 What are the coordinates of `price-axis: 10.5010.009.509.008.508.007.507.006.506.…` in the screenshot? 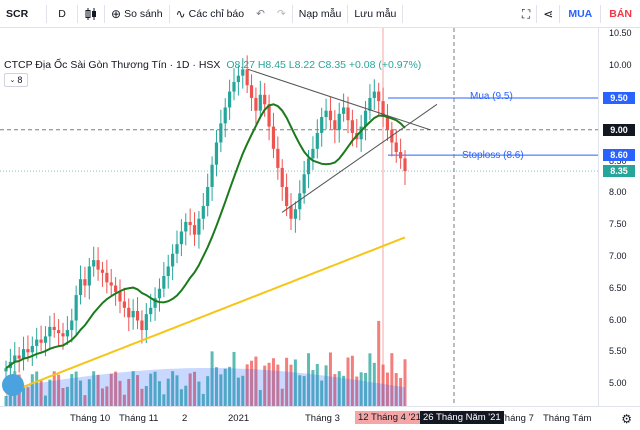 It's located at (619, 217).